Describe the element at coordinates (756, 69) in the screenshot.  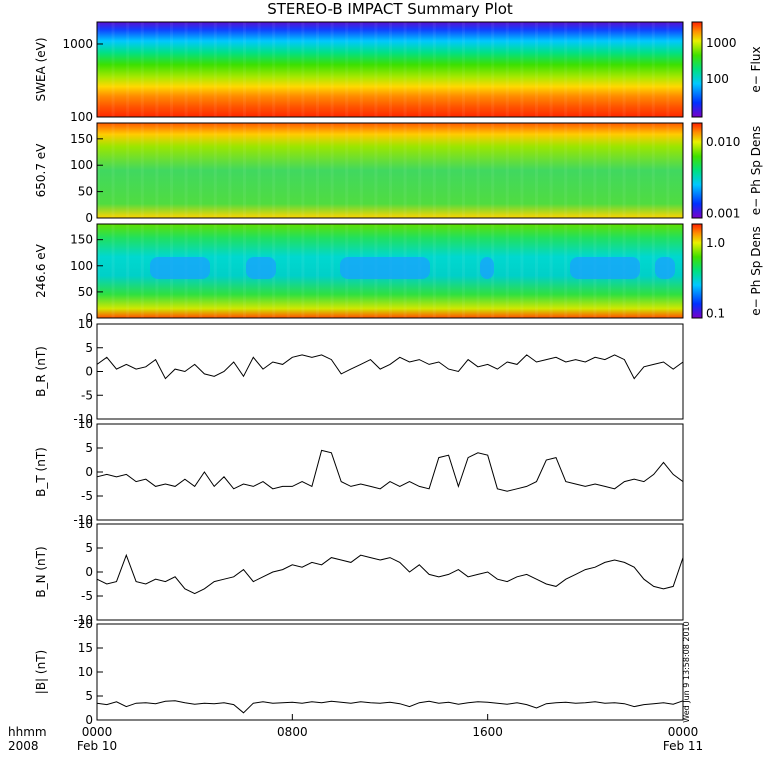
I see `colorbar-label: e− Flux` at that location.